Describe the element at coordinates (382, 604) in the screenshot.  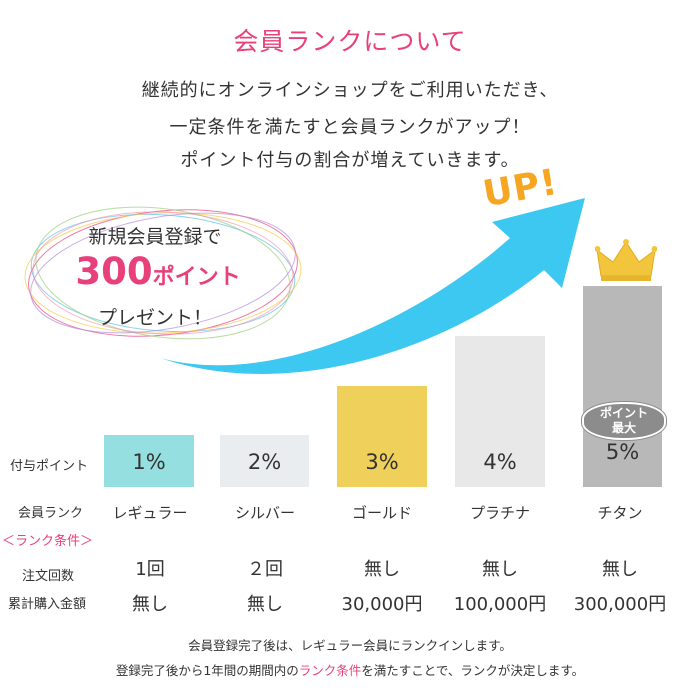
I see `rank-total-amount: 30,000円` at that location.